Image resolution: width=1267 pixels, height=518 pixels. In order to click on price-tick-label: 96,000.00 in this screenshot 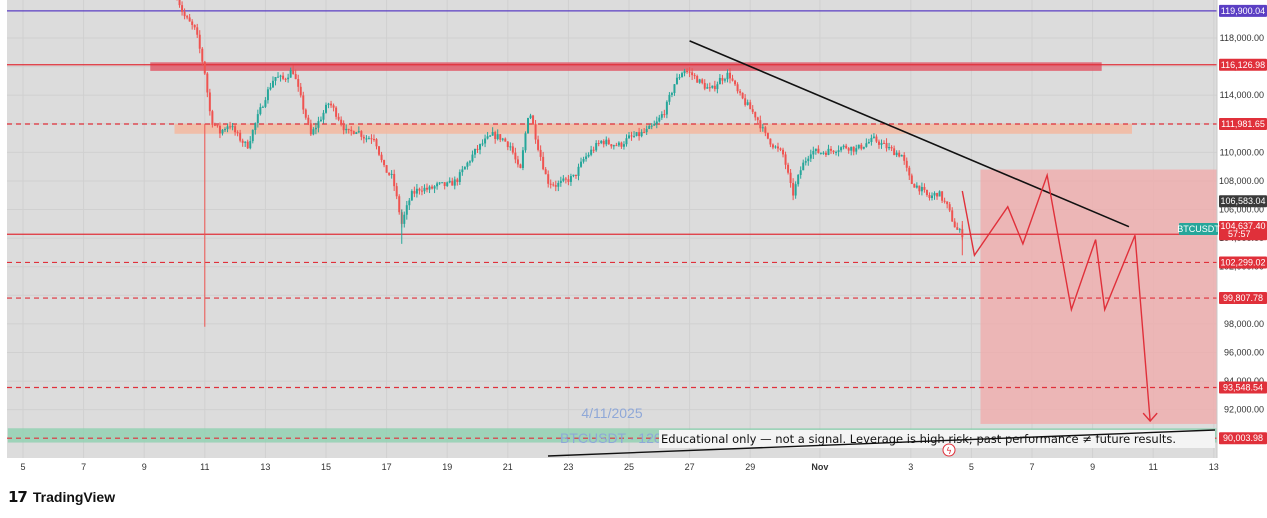, I will do `click(1244, 352)`.